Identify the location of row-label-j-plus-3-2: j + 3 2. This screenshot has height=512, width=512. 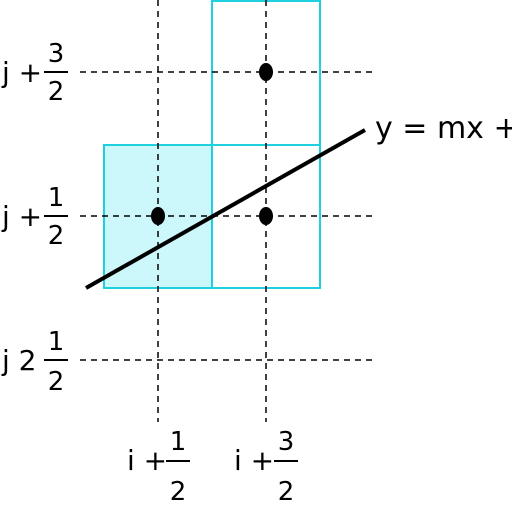
(34, 73).